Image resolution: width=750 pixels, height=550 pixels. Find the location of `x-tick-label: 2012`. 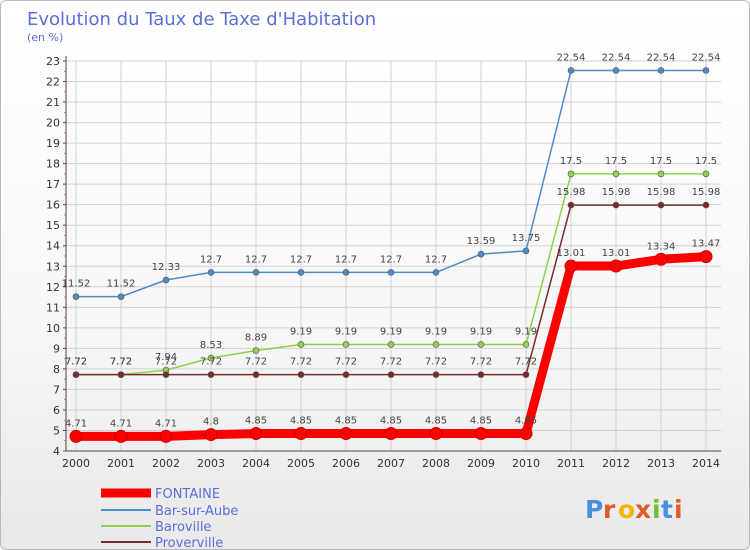

x-tick-label: 2012 is located at coordinates (616, 463).